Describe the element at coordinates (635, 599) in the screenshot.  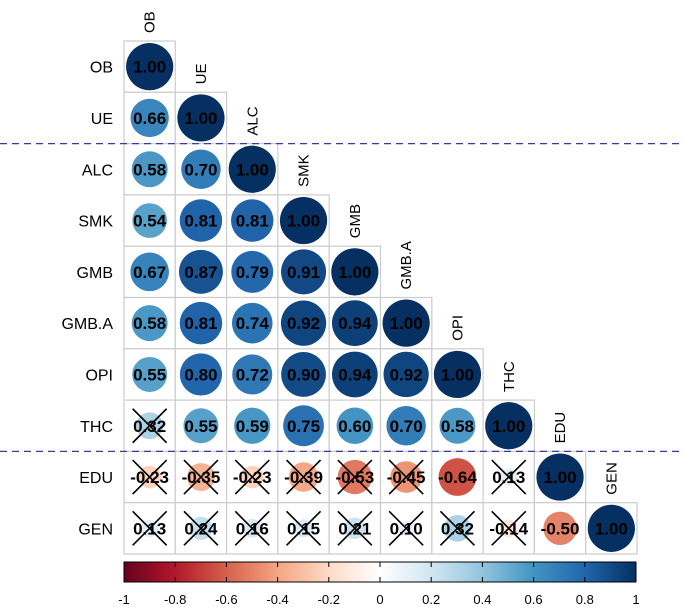
I see `colorbar-tick-label: 1` at that location.